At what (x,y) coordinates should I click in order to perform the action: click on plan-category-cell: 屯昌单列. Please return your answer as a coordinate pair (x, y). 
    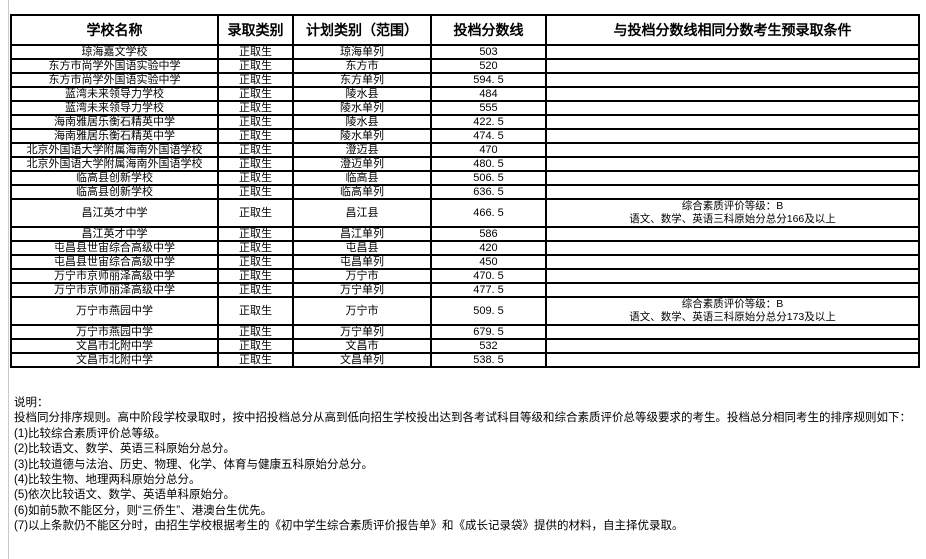
    Looking at the image, I should click on (362, 262).